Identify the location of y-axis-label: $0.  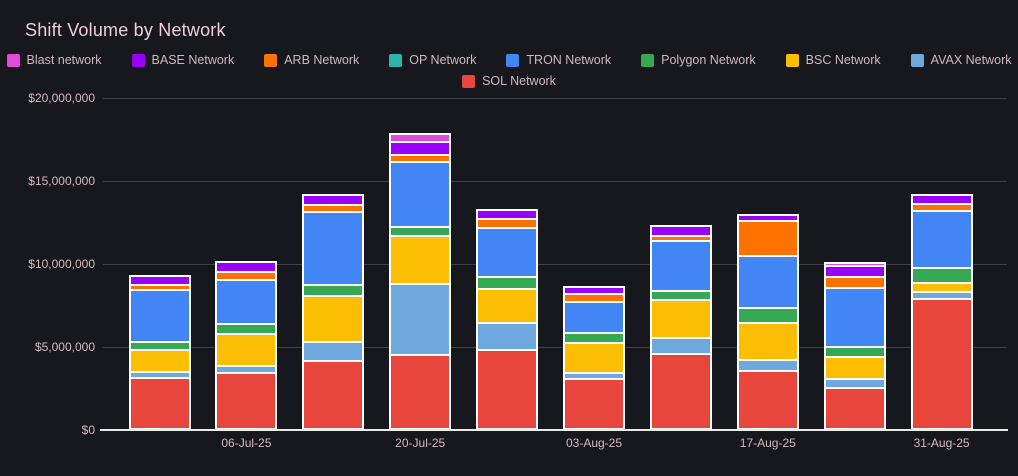
(88, 430).